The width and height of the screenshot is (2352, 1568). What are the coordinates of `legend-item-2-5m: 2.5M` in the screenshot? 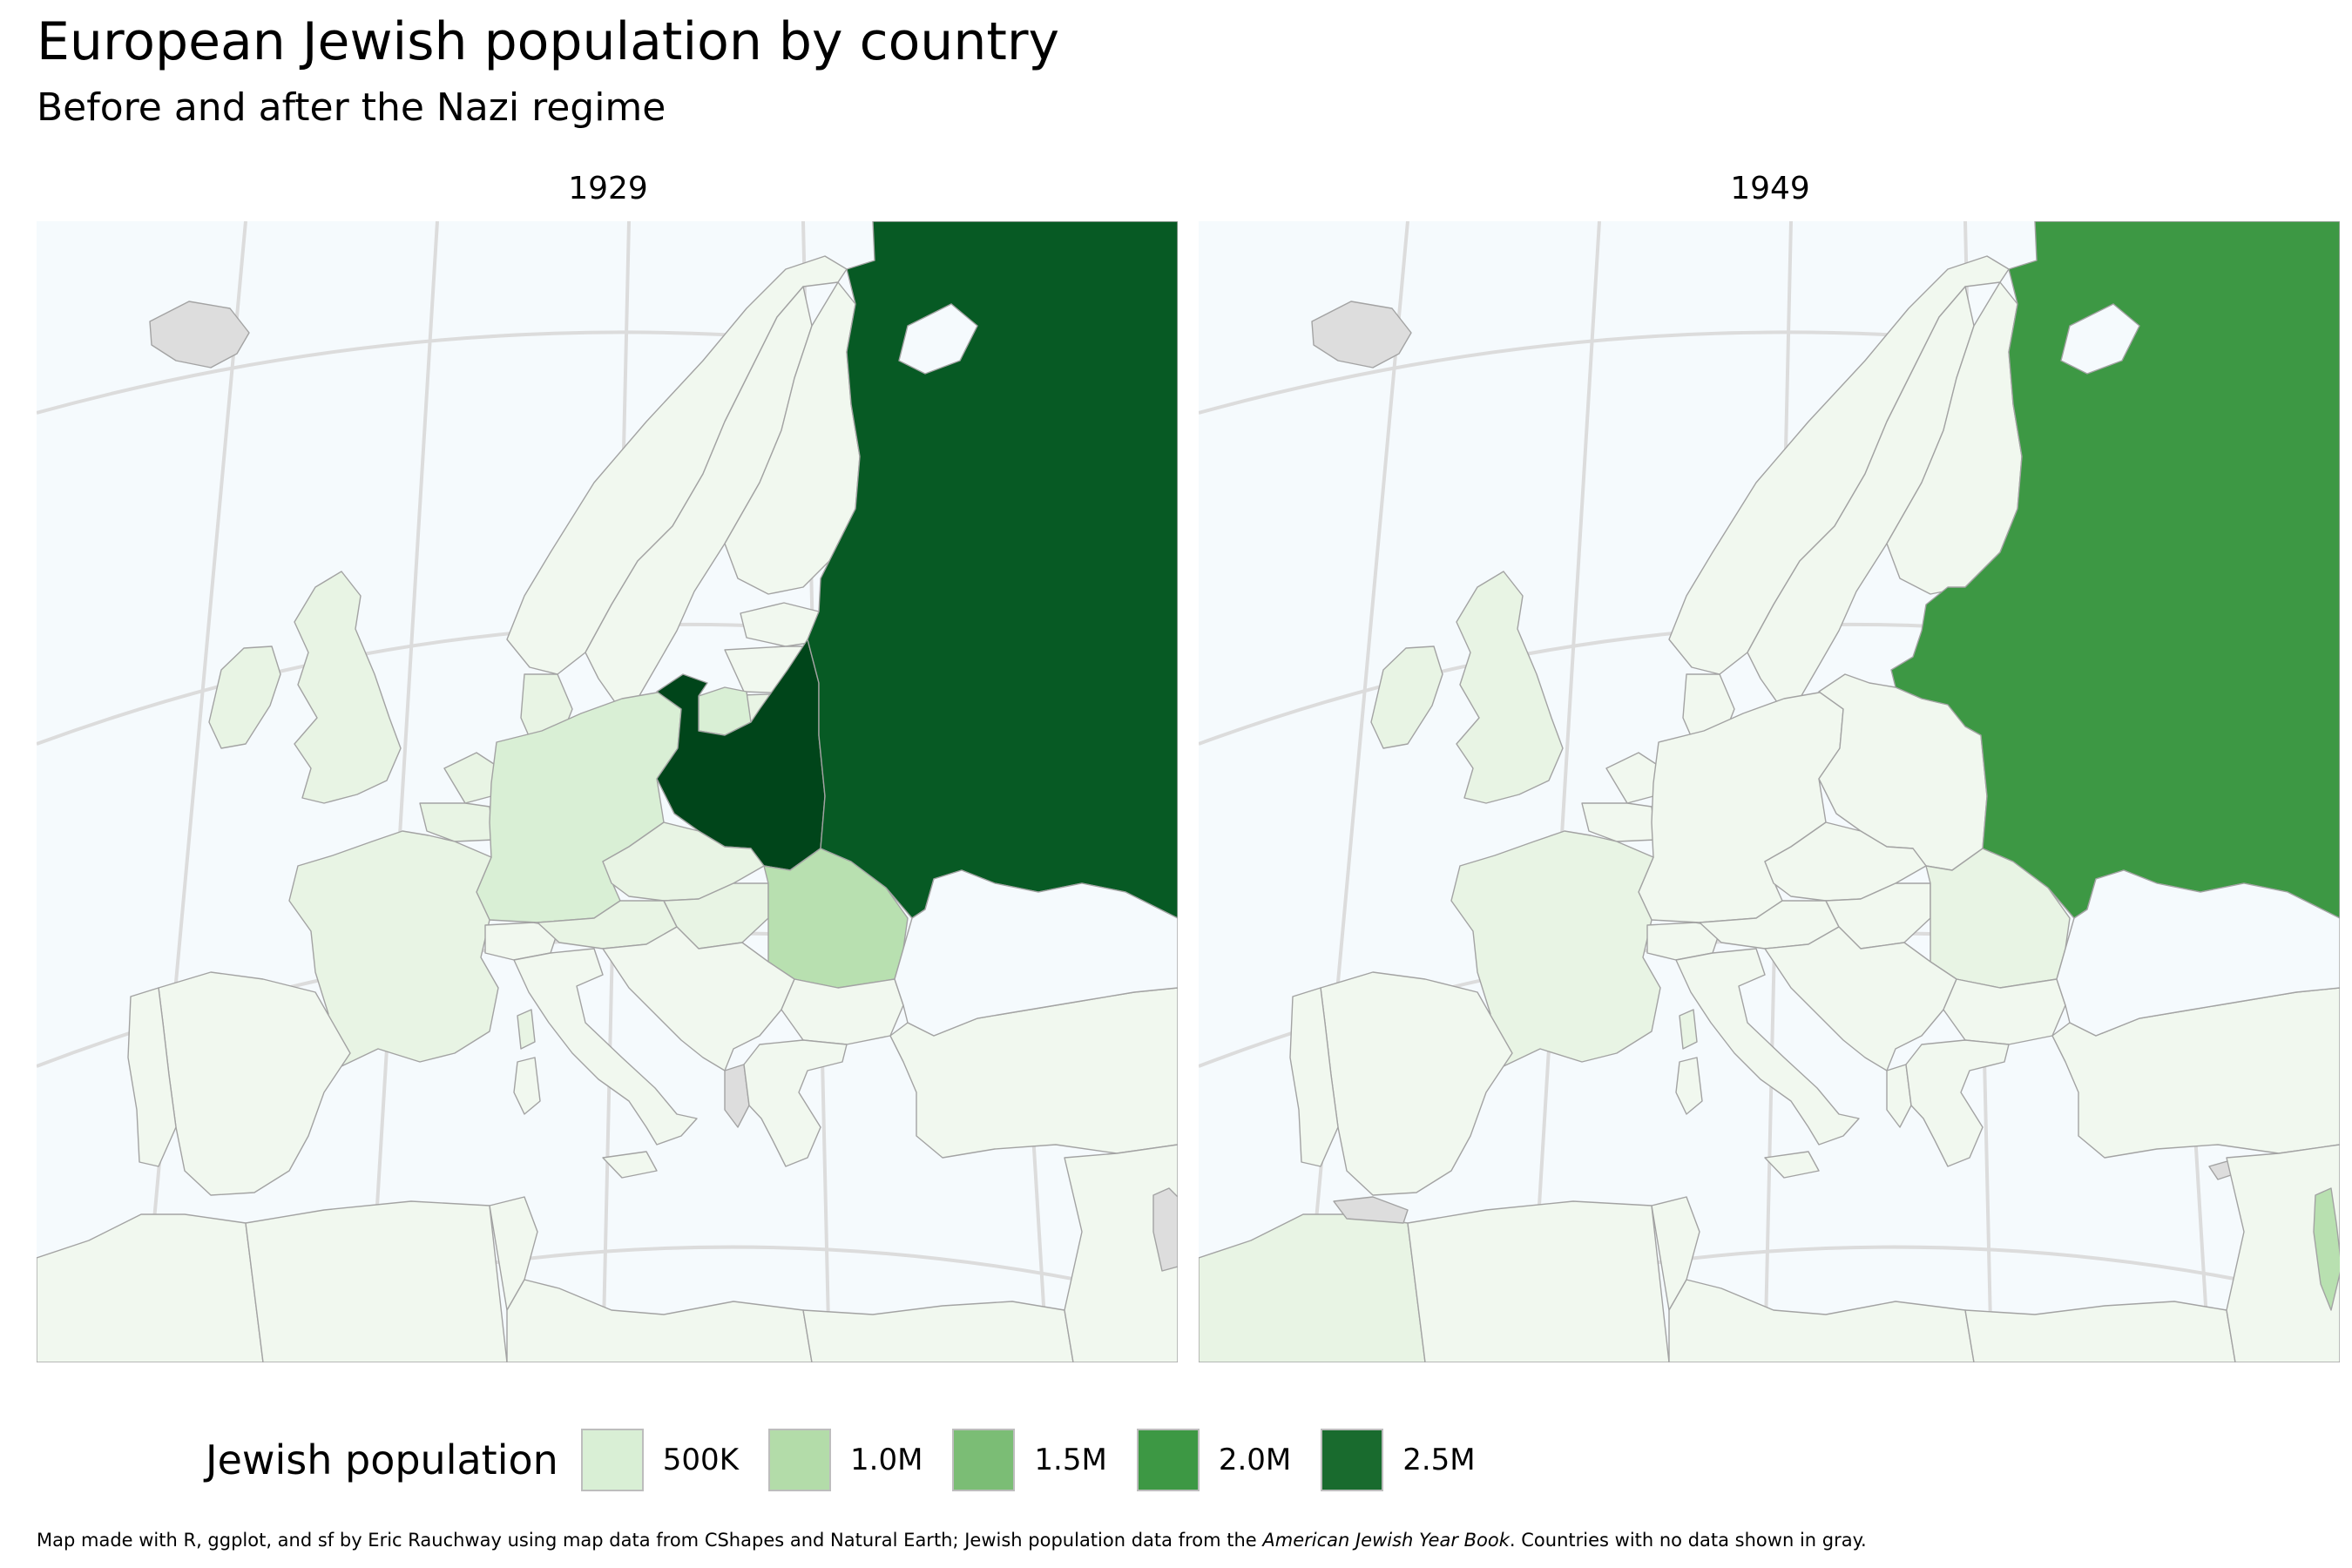 It's located at (1398, 1460).